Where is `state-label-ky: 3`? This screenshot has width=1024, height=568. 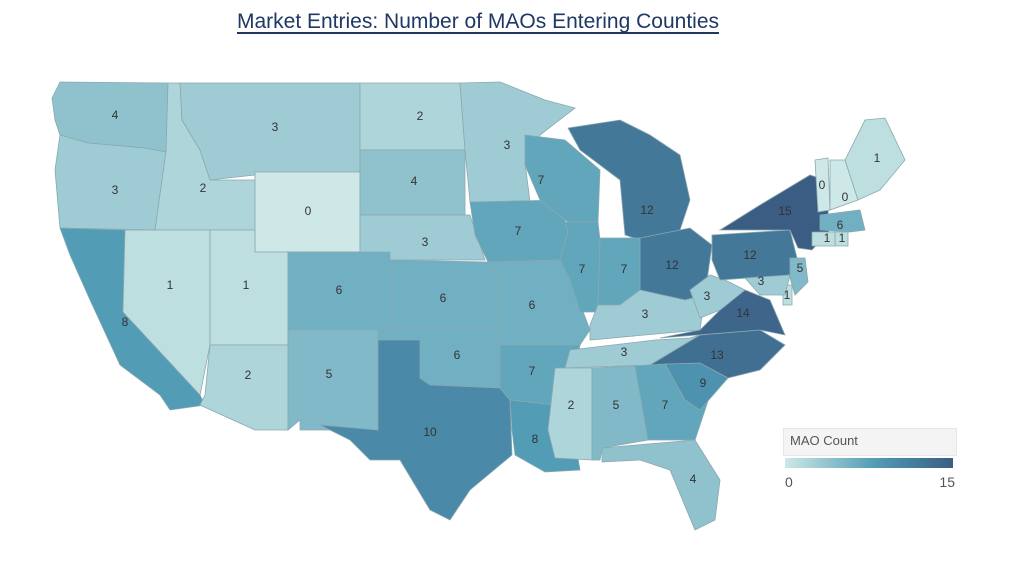 state-label-ky: 3 is located at coordinates (645, 314).